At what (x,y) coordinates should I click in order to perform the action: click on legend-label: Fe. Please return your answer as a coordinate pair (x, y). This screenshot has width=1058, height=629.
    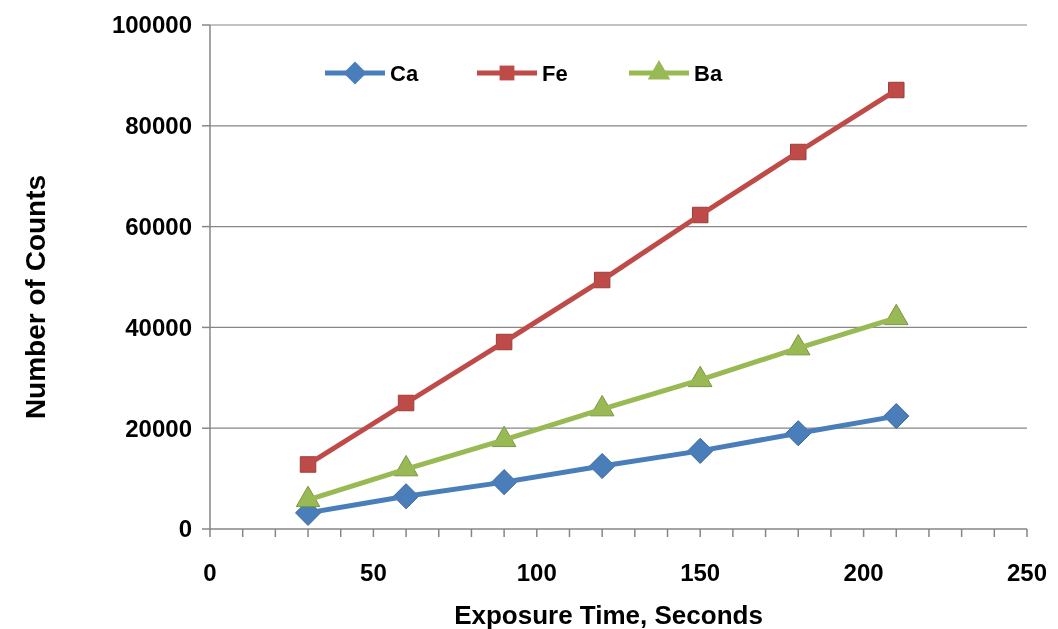
    Looking at the image, I should click on (555, 73).